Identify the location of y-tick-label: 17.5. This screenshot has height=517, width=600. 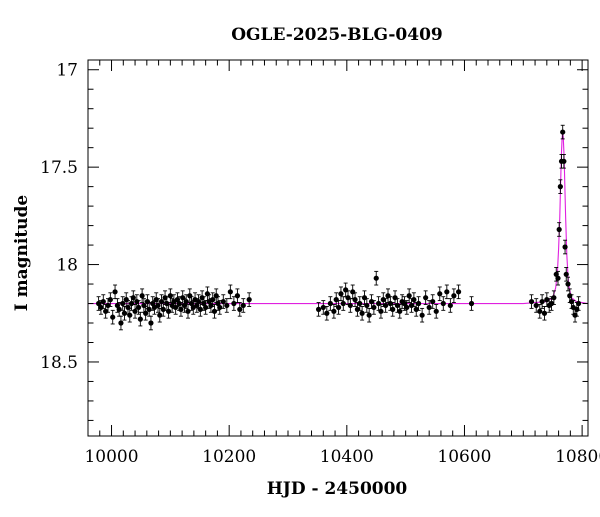
(59, 168).